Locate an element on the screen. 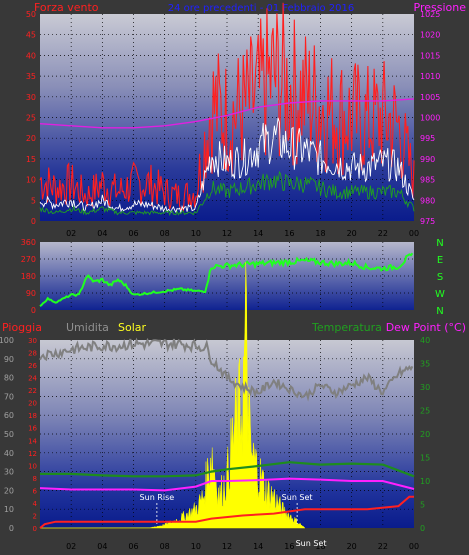  label-solar: Solar is located at coordinates (132, 327).